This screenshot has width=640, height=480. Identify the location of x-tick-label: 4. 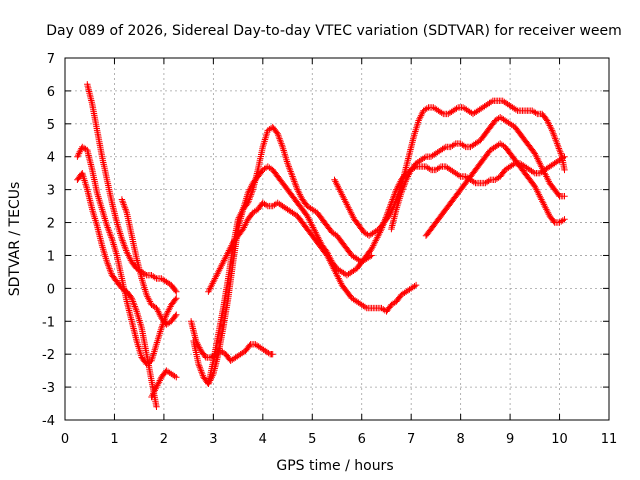
(263, 439).